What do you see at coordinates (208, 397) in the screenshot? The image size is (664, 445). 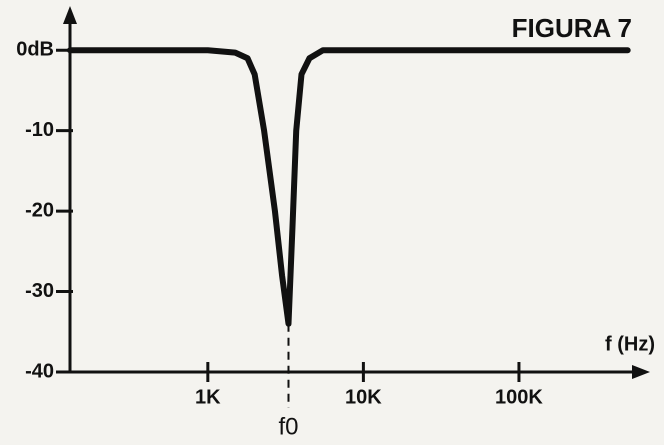 I see `x-tick-label: 1K` at bounding box center [208, 397].